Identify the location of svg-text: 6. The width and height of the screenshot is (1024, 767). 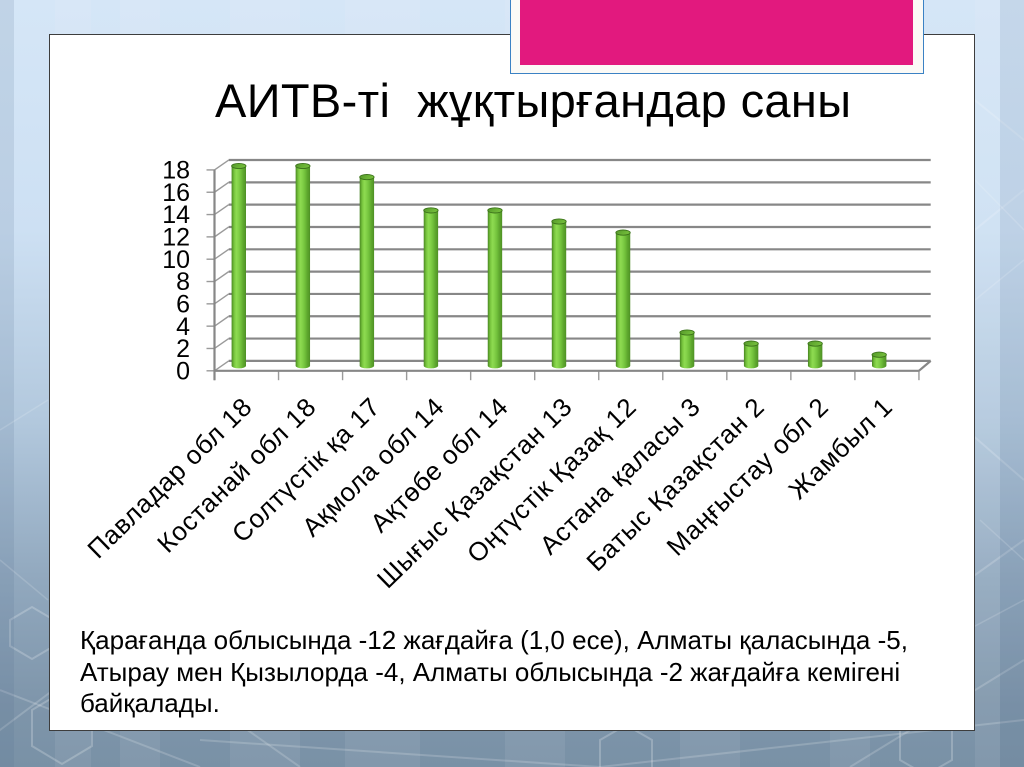
(183, 304).